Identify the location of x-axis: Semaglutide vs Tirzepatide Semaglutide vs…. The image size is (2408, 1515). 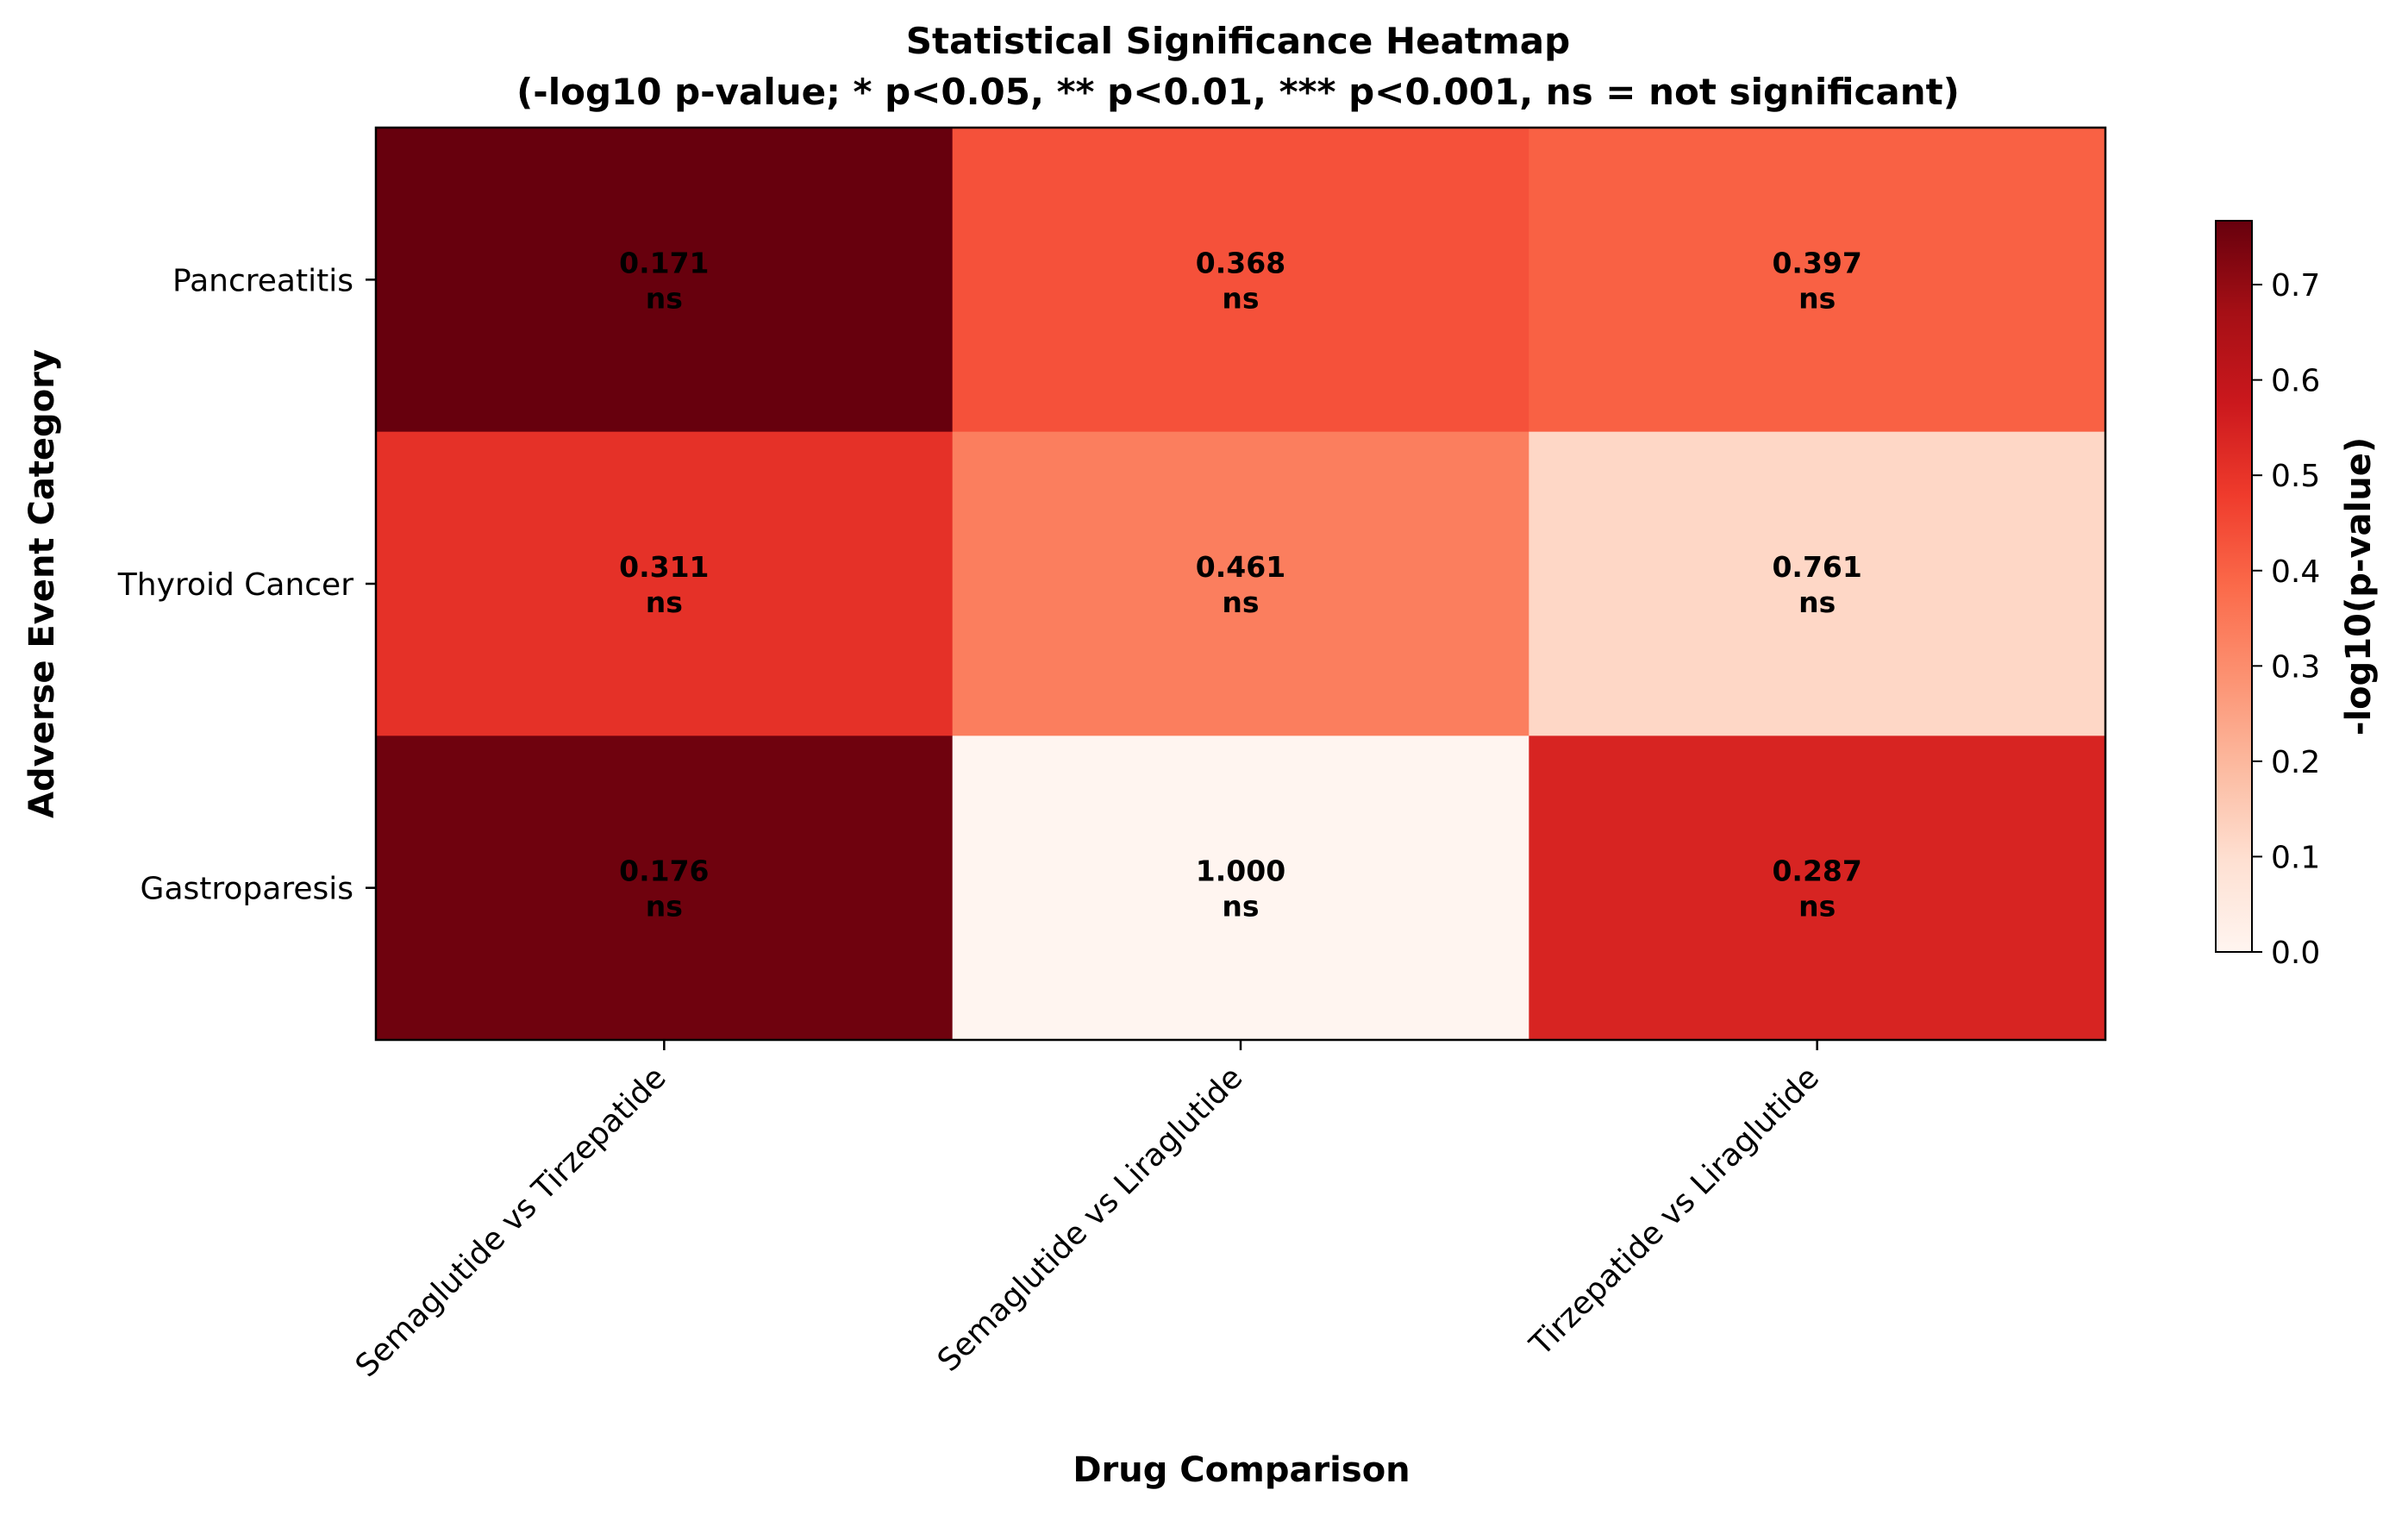
(1087, 1212).